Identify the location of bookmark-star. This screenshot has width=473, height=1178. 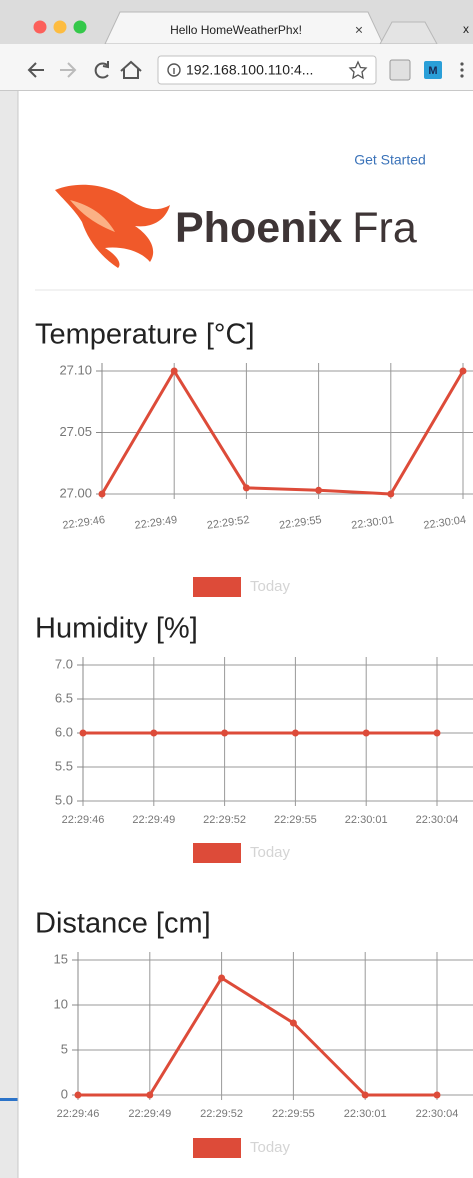
(358, 70).